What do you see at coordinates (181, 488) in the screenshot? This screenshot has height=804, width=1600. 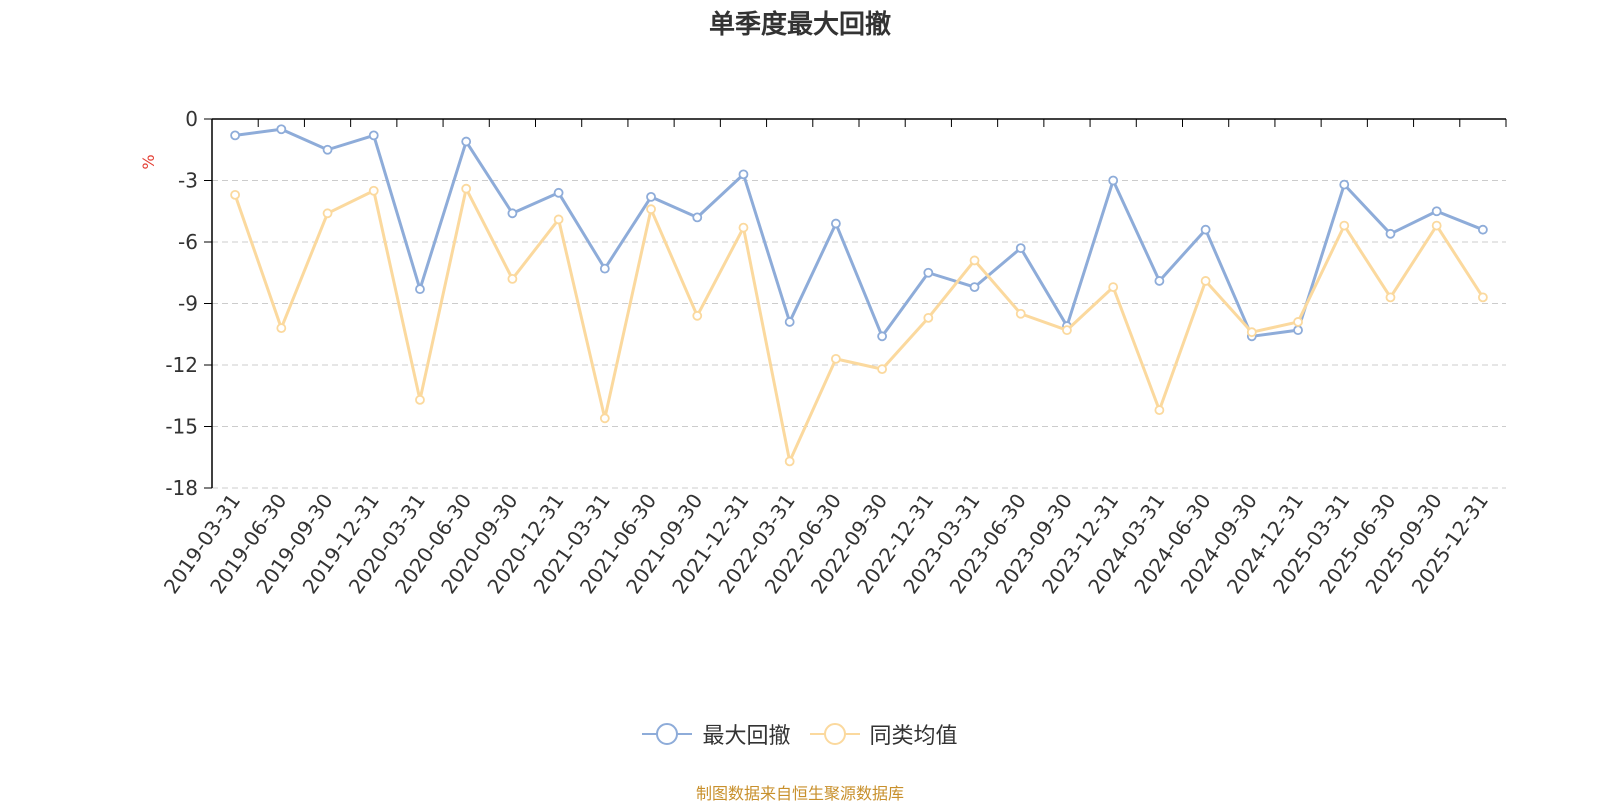 I see `y-tick-label: -18` at bounding box center [181, 488].